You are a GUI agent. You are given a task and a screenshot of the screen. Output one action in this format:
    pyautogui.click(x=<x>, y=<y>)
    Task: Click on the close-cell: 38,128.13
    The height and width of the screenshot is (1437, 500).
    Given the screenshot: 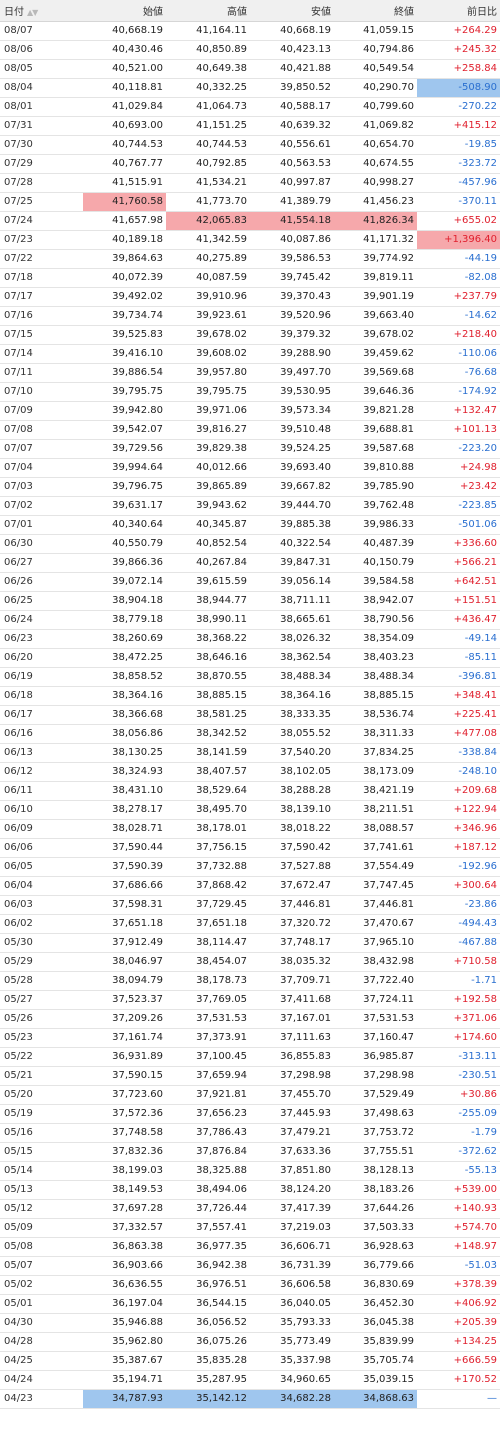 What is the action you would take?
    pyautogui.click(x=375, y=1171)
    